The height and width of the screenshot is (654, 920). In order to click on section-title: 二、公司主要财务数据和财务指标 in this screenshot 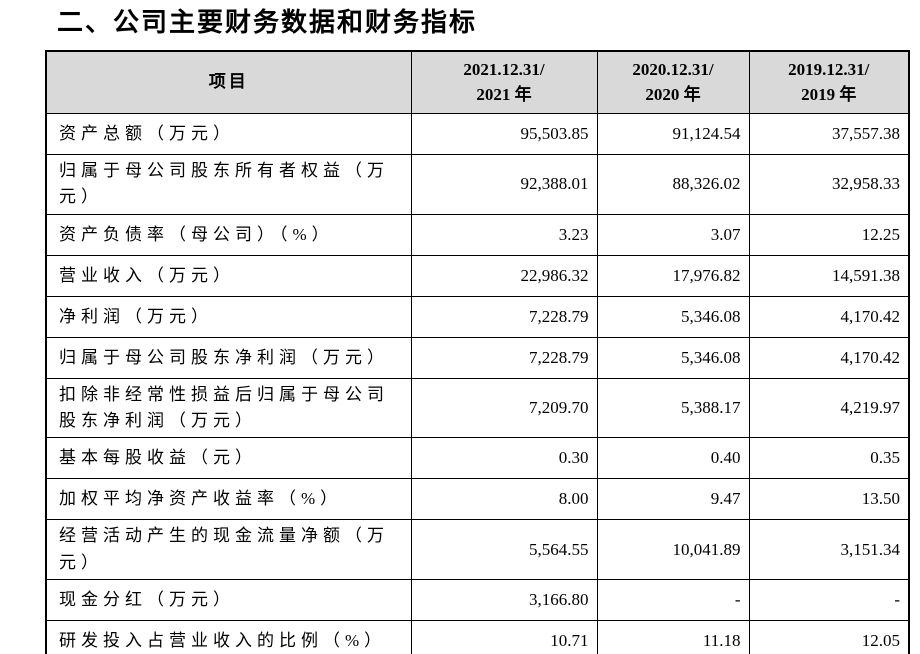, I will do `click(267, 22)`.